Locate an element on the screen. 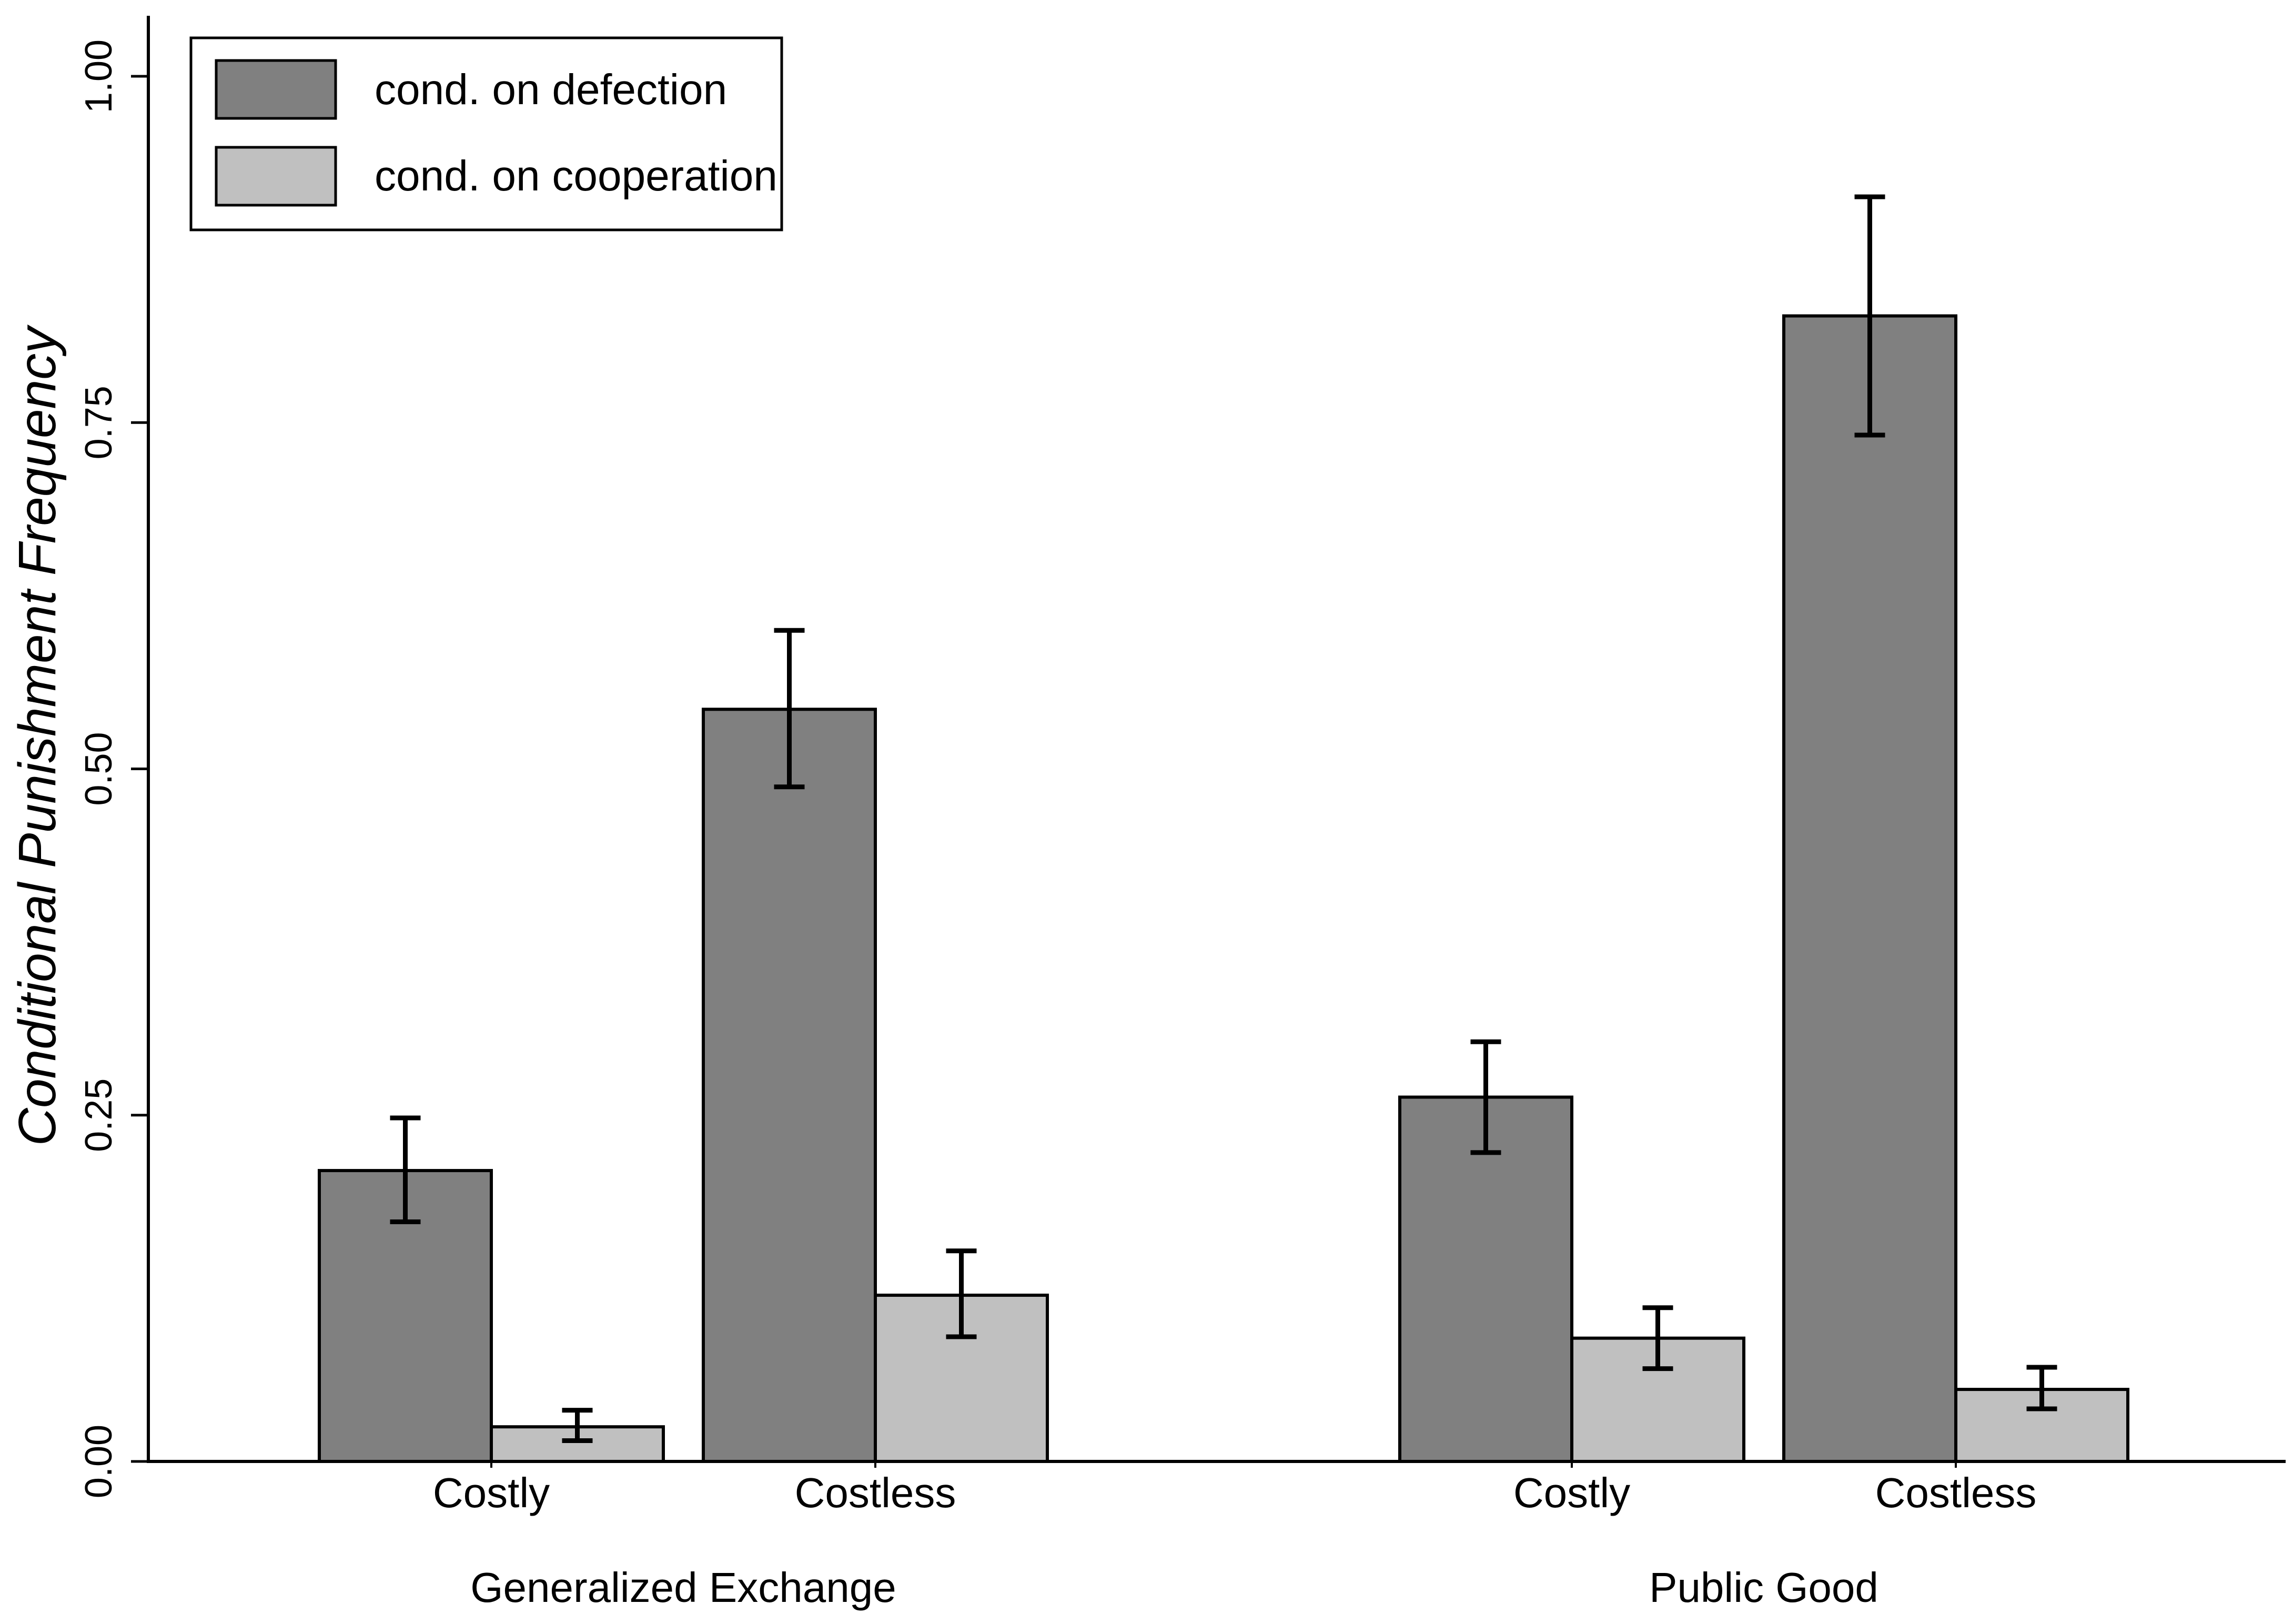 The image size is (2293, 1624). legend-label-cooperation: cond. on cooperation is located at coordinates (576, 176).